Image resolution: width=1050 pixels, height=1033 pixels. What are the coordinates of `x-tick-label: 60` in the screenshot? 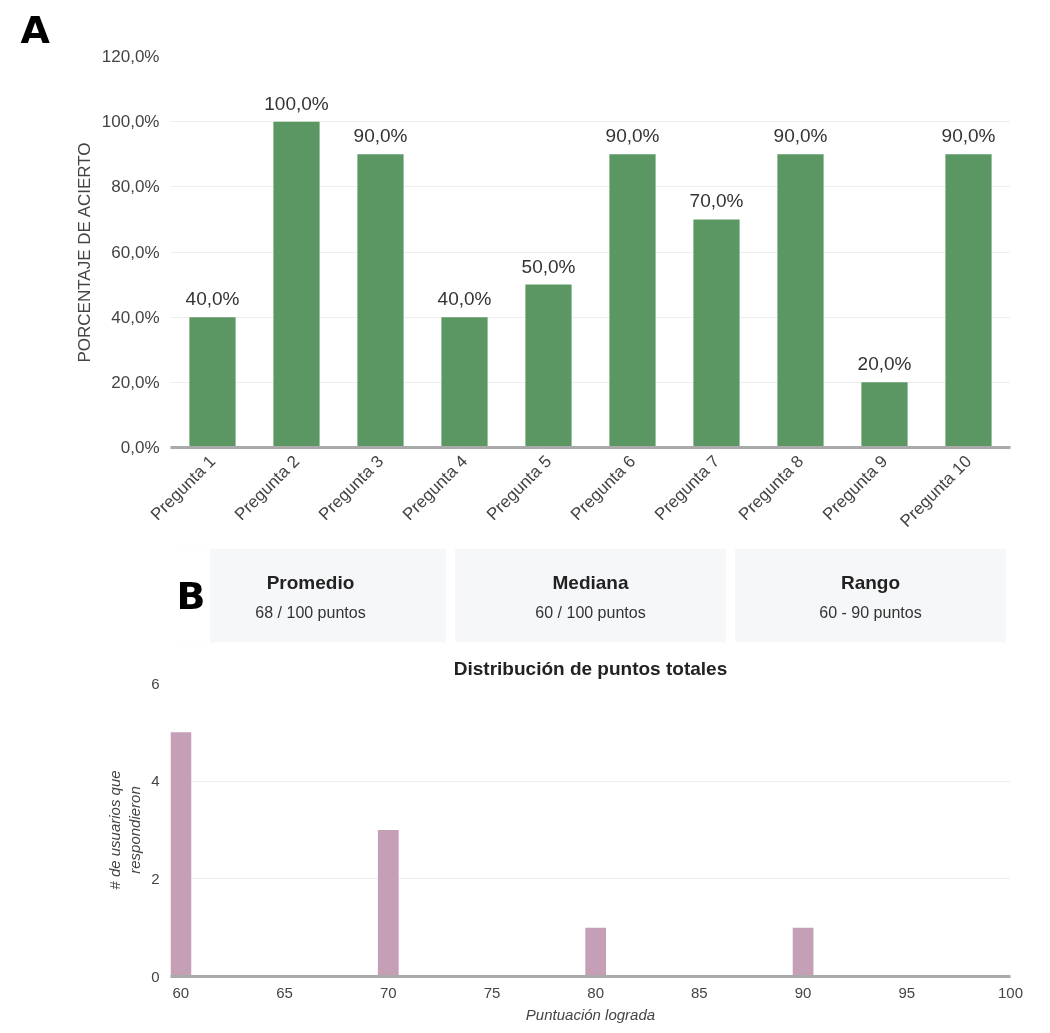 It's located at (181, 992).